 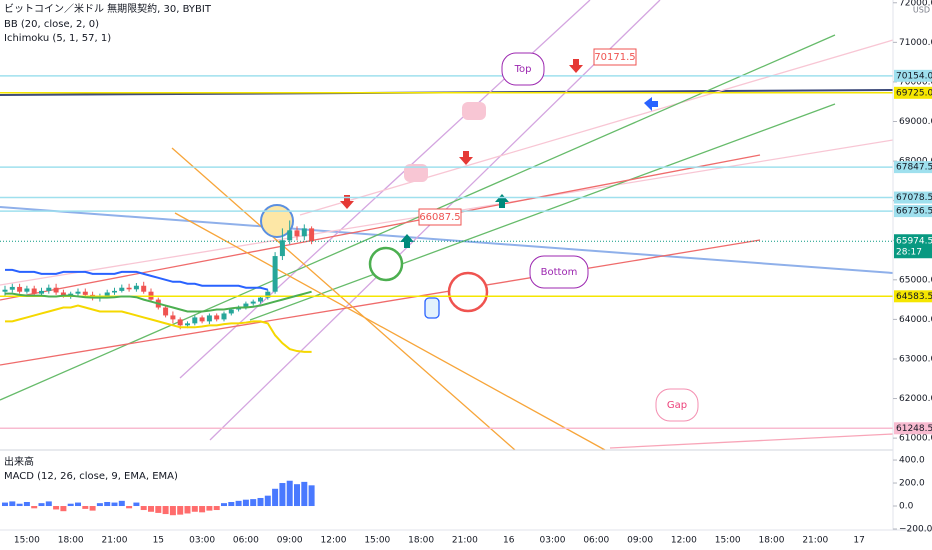 What do you see at coordinates (913, 246) in the screenshot?
I see `current-price-box` at bounding box center [913, 246].